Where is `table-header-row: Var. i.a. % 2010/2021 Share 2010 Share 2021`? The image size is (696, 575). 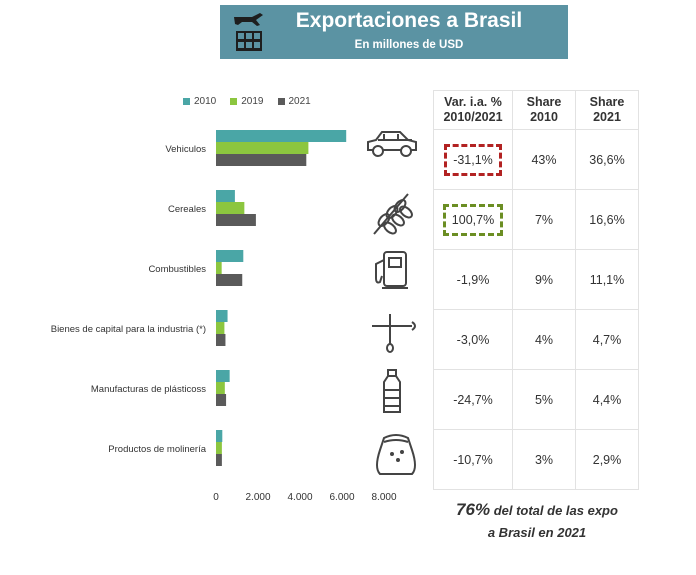 table-header-row: Var. i.a. % 2010/2021 Share 2010 Share 2021 is located at coordinates (536, 110).